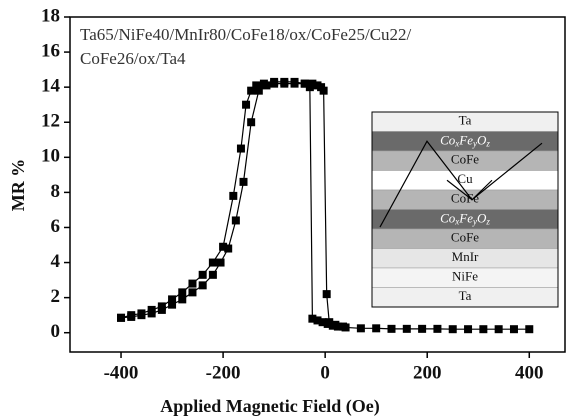 The width and height of the screenshot is (569, 419). Describe the element at coordinates (133, 58) in the screenshot. I see `annotation: CoFe26/ox/Ta4` at that location.